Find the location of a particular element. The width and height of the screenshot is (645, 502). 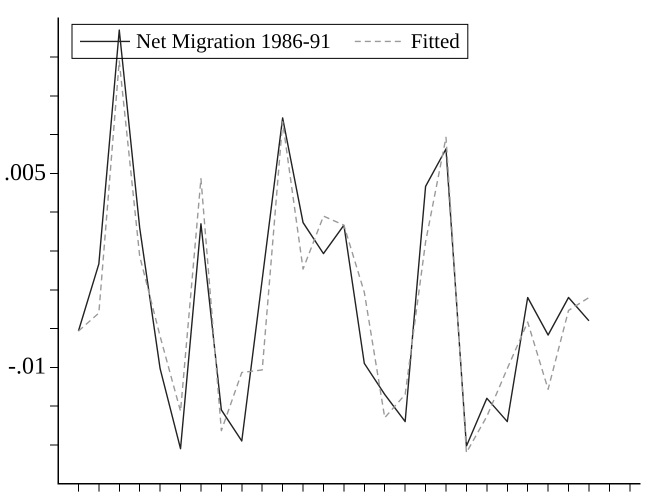

y-tick-label: -.01 is located at coordinates (27, 367).